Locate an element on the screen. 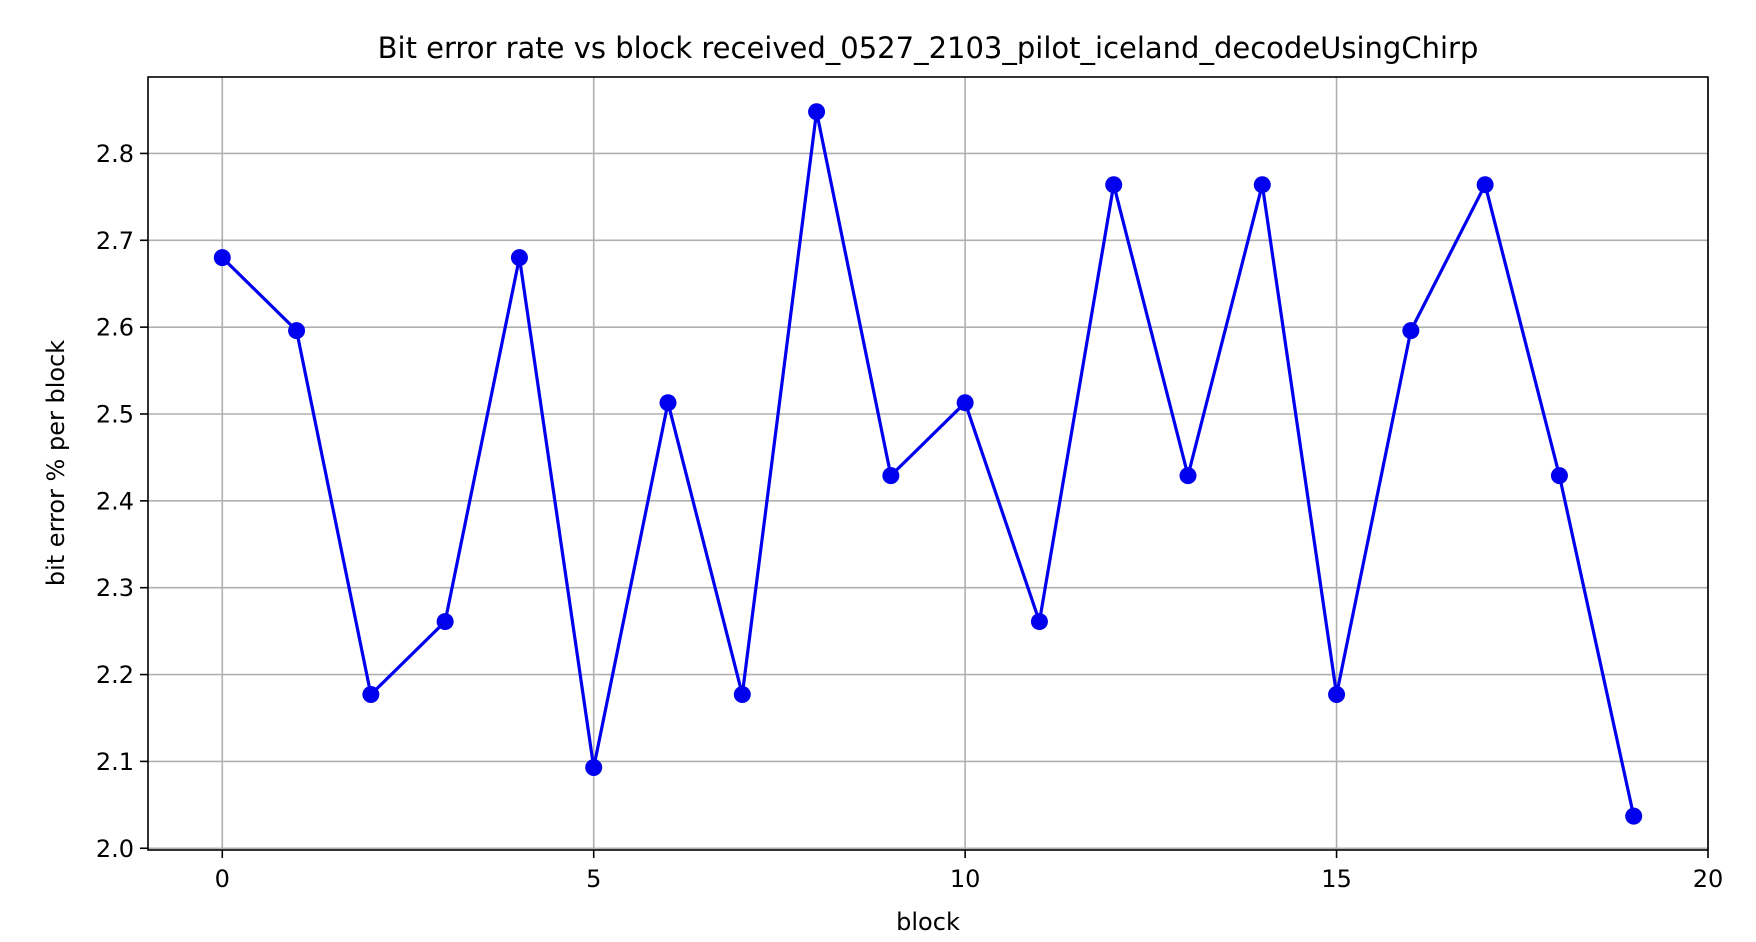 This screenshot has width=1756, height=942. y-tick-label: 2.2 is located at coordinates (115, 675).